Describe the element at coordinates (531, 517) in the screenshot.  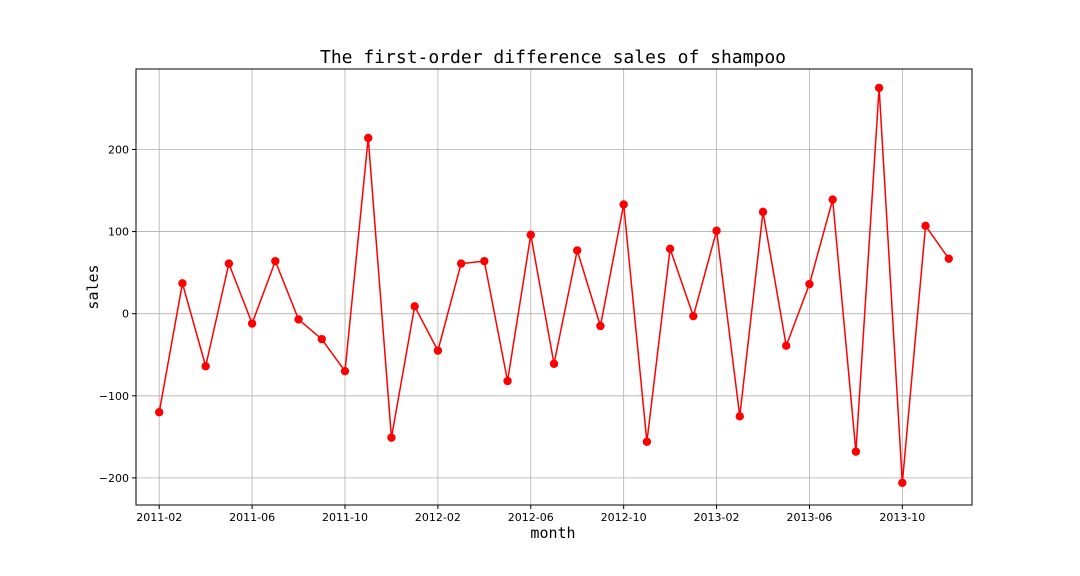
I see `x-tick-label: 2012-06` at that location.